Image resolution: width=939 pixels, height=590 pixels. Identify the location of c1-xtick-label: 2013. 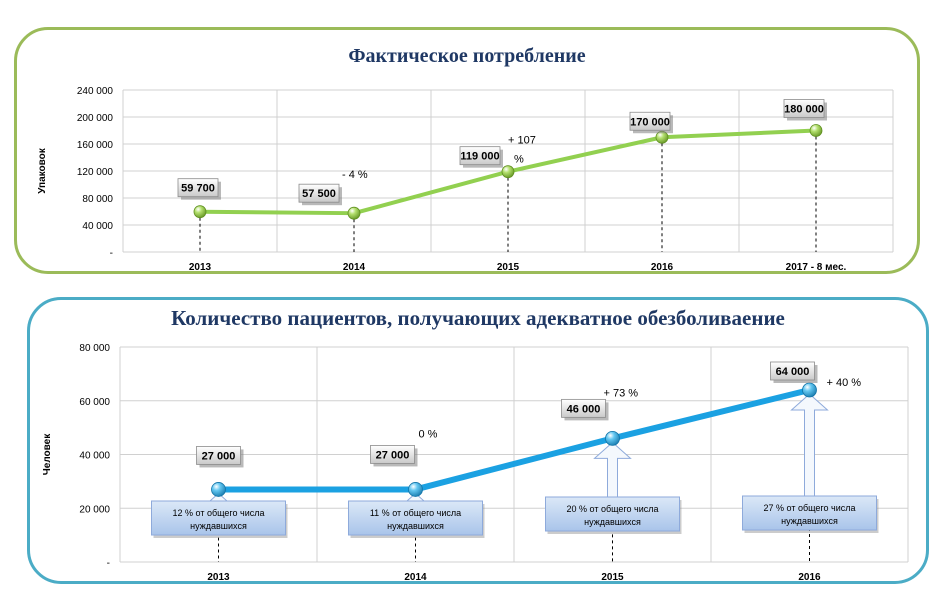
(200, 267).